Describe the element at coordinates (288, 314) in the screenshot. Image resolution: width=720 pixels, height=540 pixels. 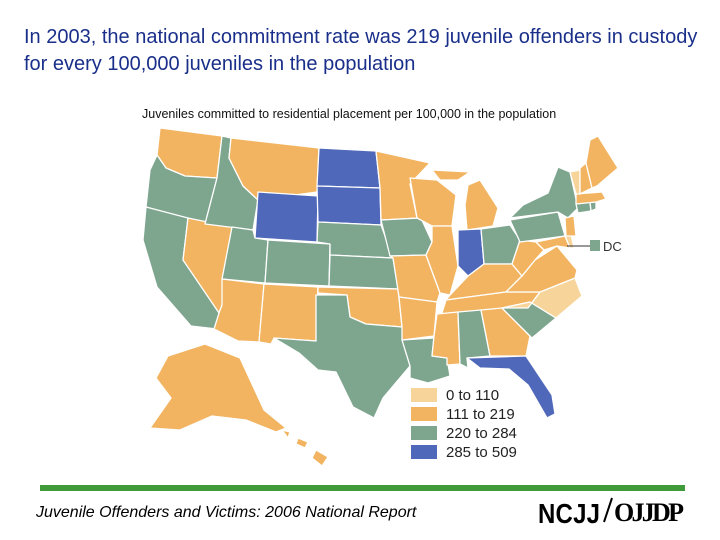
I see `state-new-mexico` at that location.